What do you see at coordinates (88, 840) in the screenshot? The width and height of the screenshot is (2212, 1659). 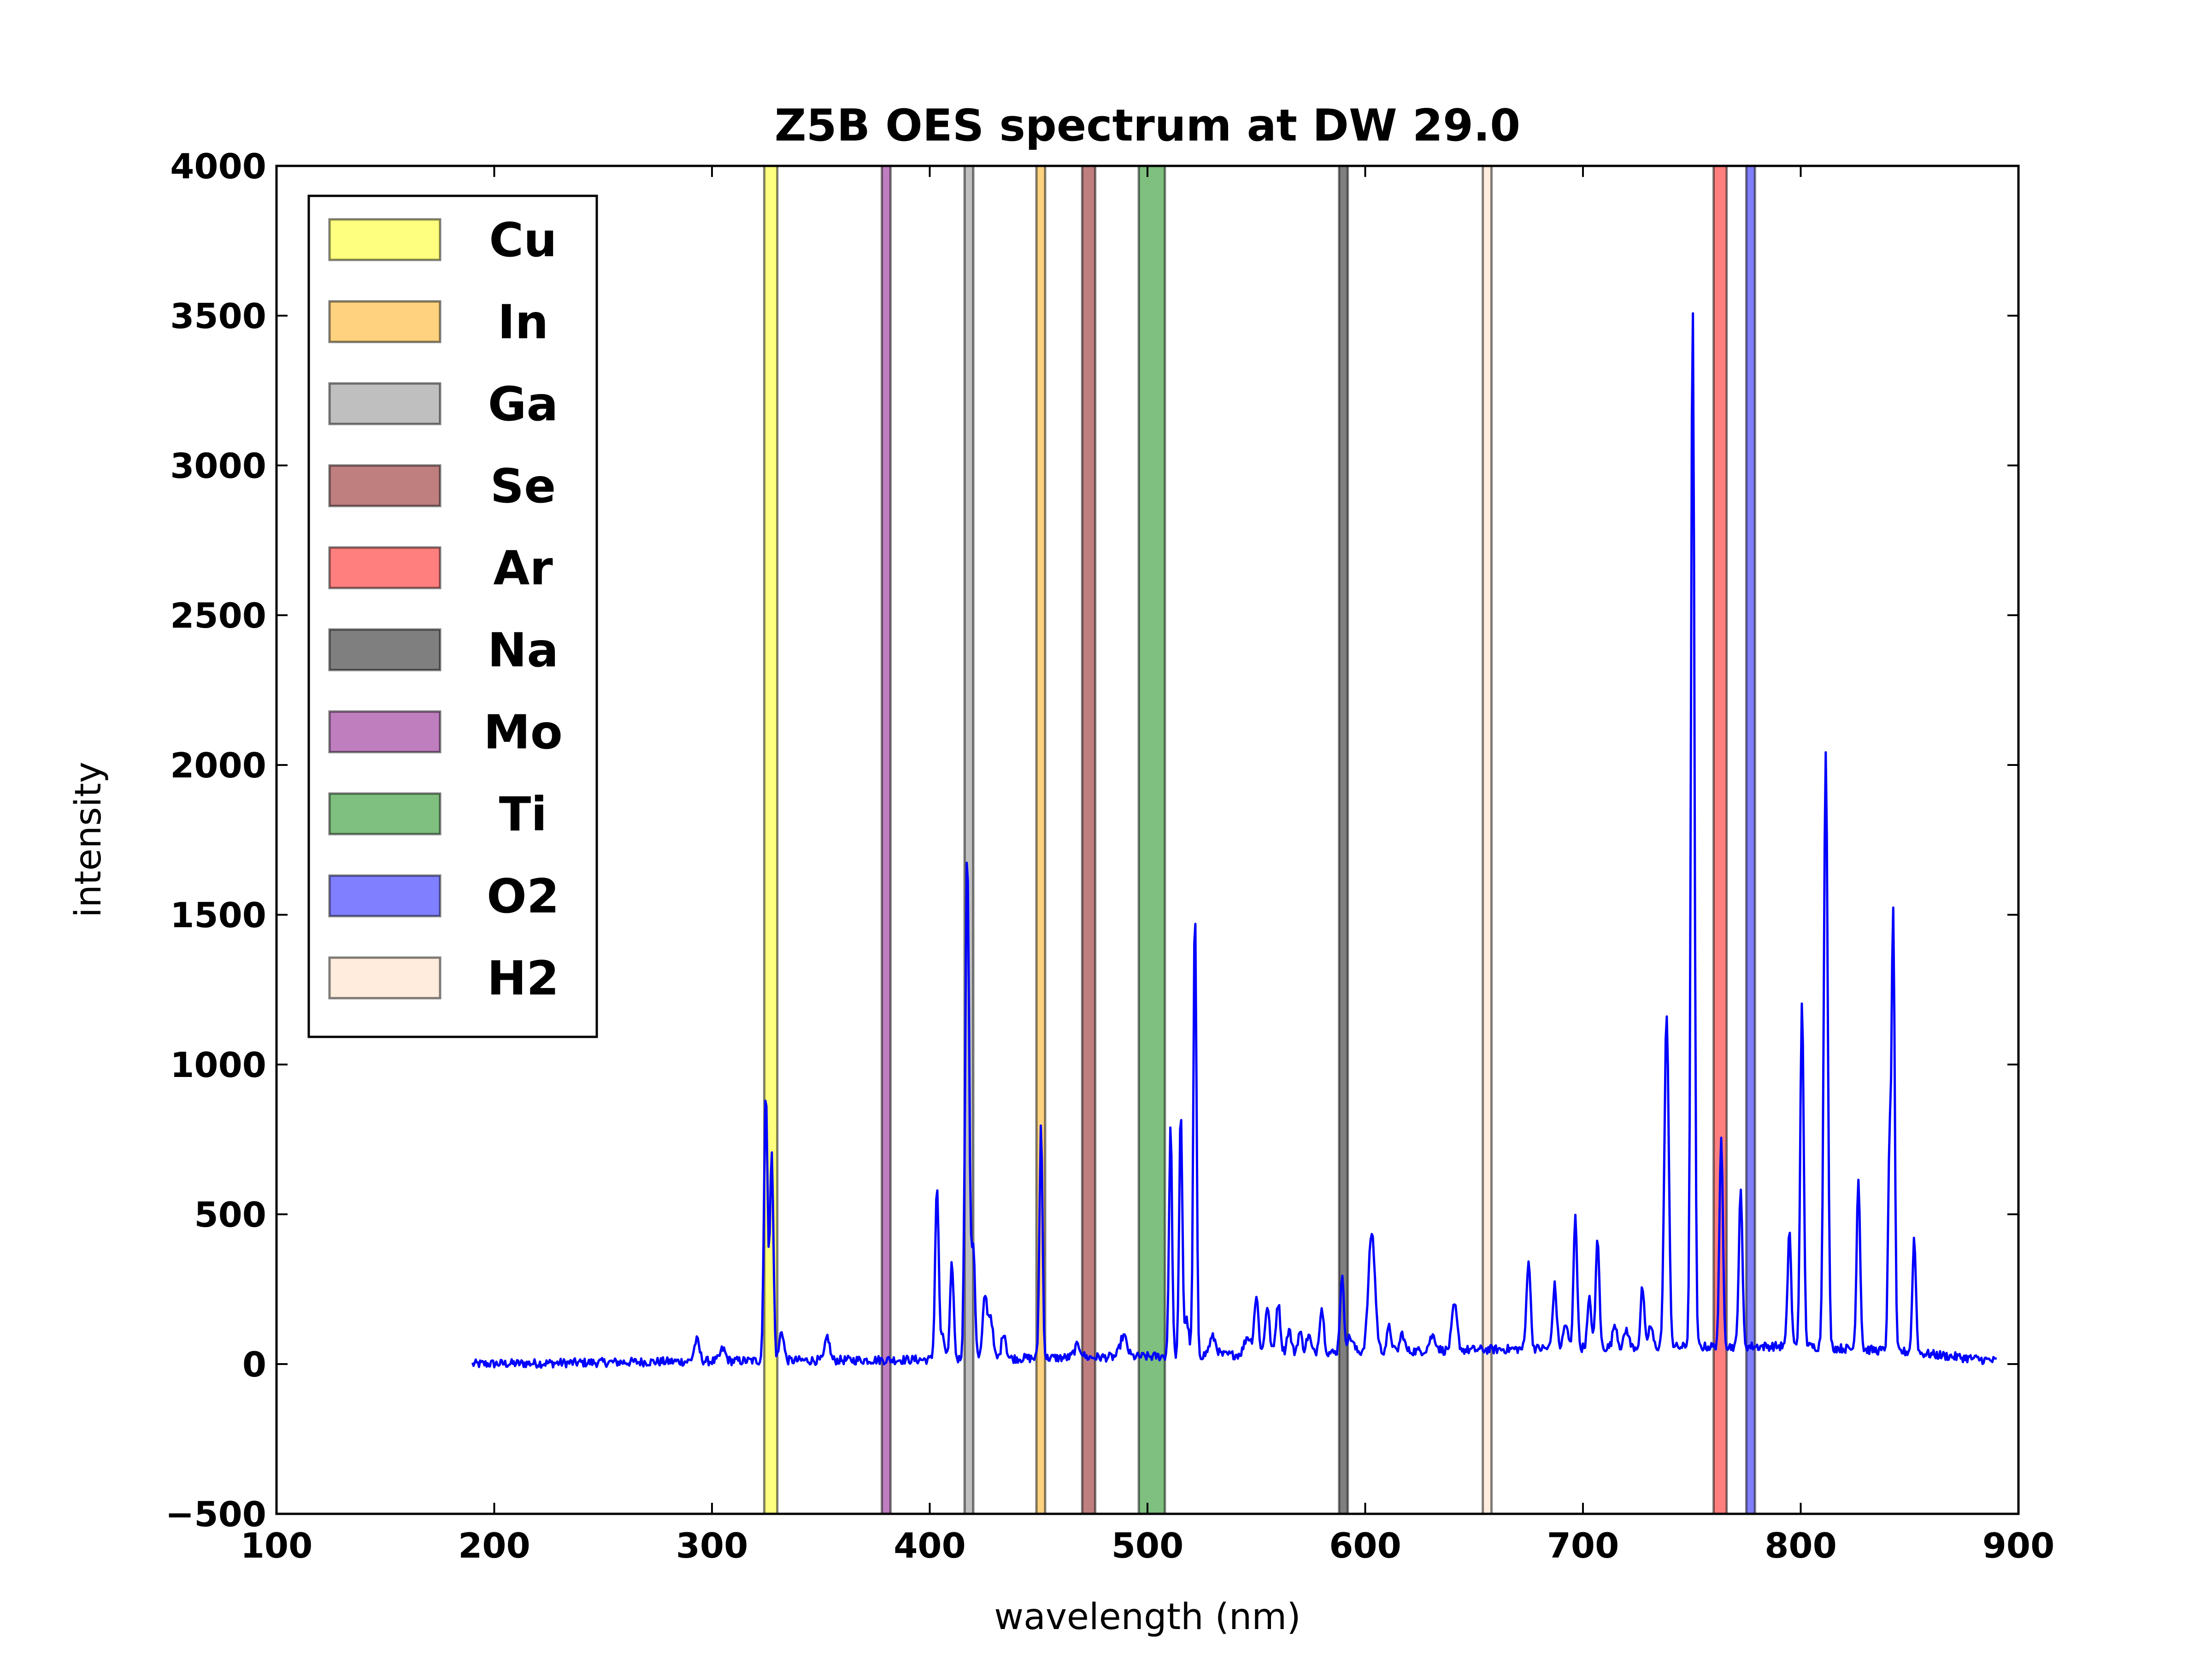 I see `y-axis-label: intensity` at bounding box center [88, 840].